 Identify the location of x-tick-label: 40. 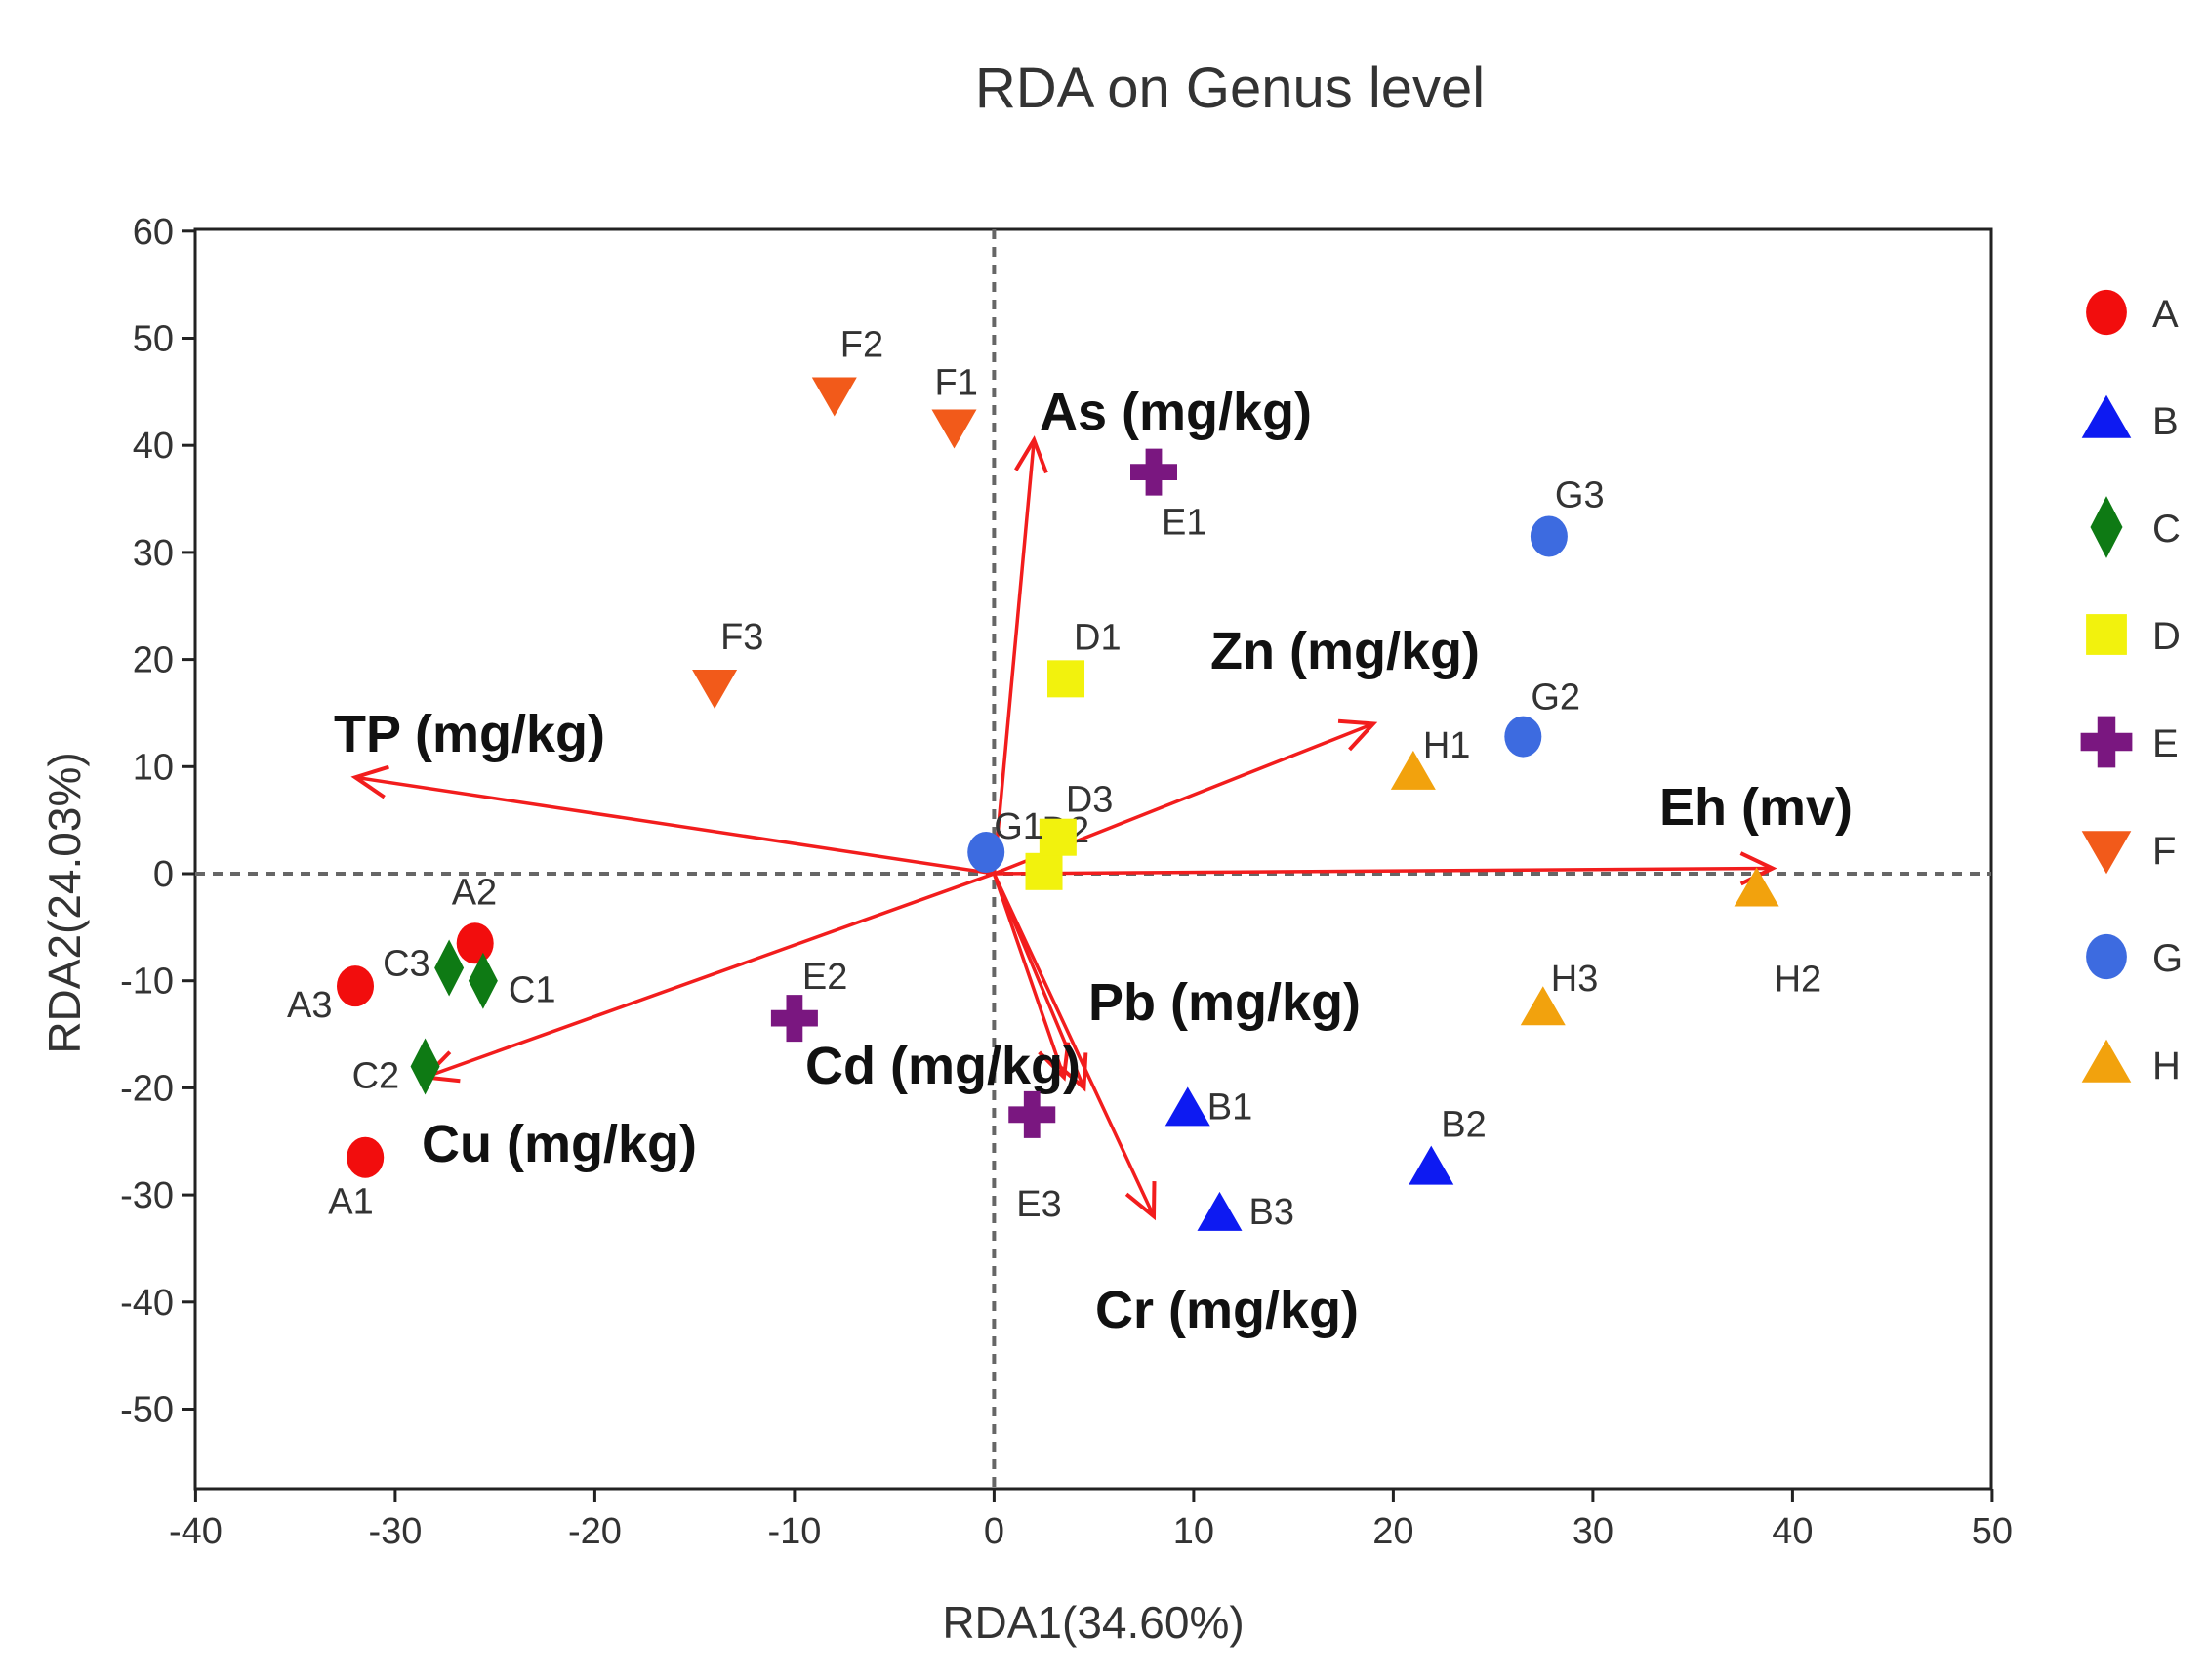
(1792, 1531).